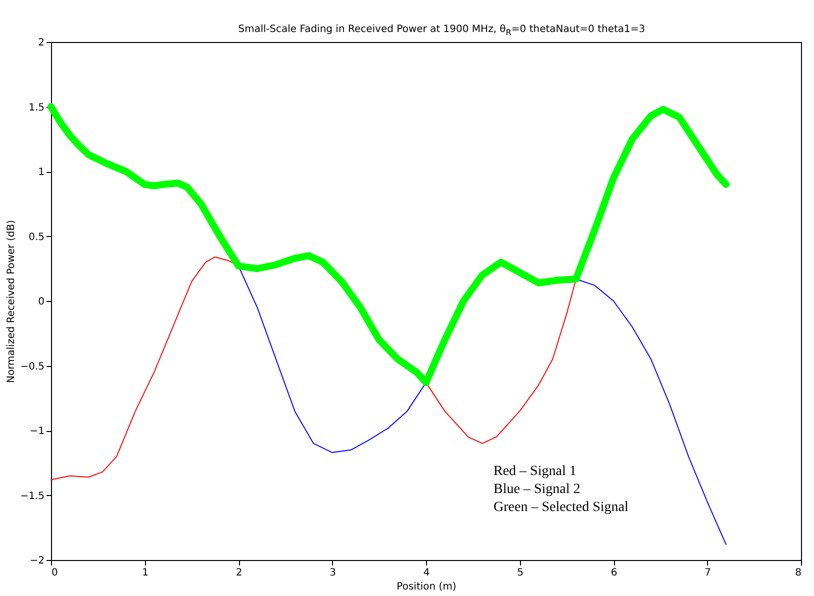 The image size is (814, 596). Describe the element at coordinates (12, 301) in the screenshot. I see `y-axis-title: Normalized Received Power (dB)` at that location.